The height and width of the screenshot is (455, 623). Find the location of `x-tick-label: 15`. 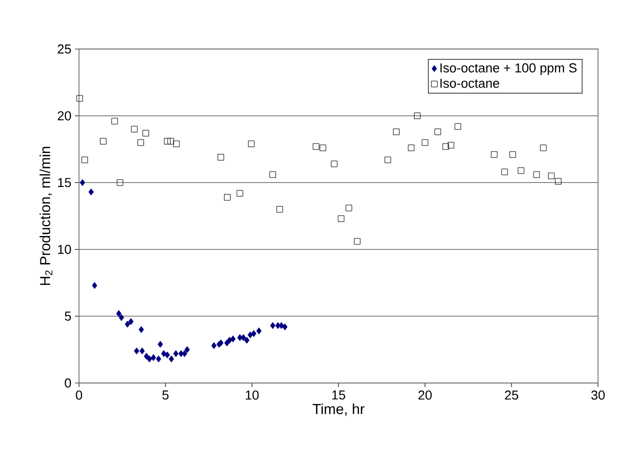

x-tick-label: 15 is located at coordinates (339, 395).